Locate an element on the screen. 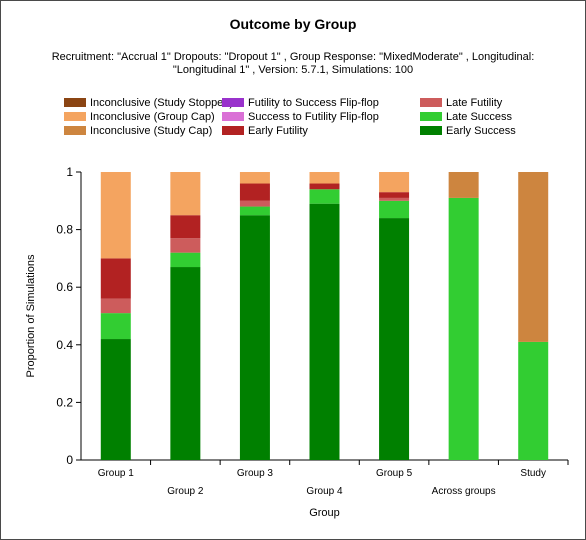 Image resolution: width=586 pixels, height=540 pixels. x-axis-title: Group is located at coordinates (324, 513).